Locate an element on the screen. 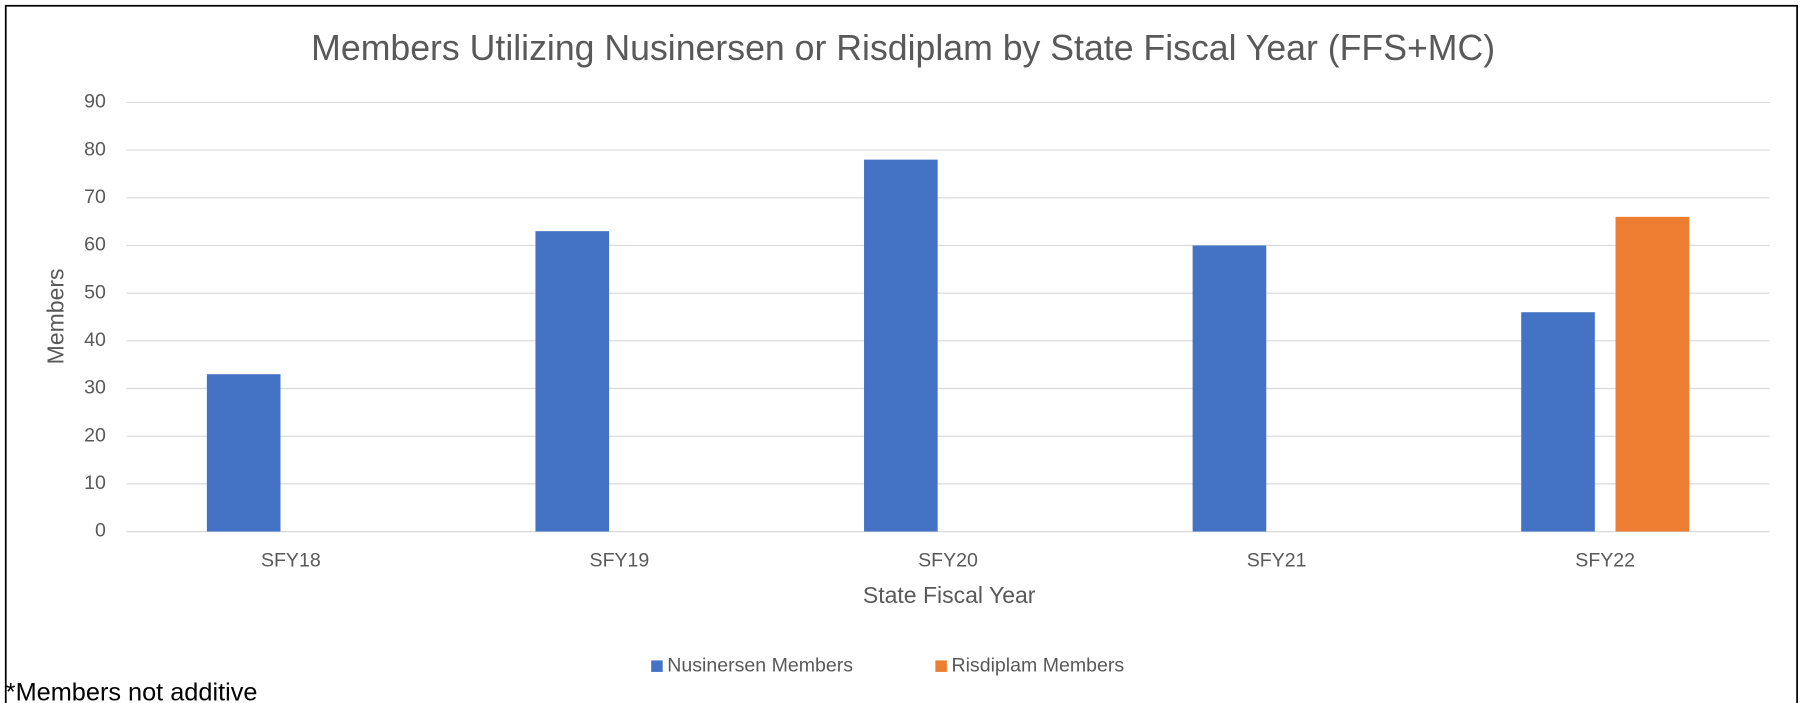 The width and height of the screenshot is (1804, 703). y-tick-label: 60 is located at coordinates (95, 245).